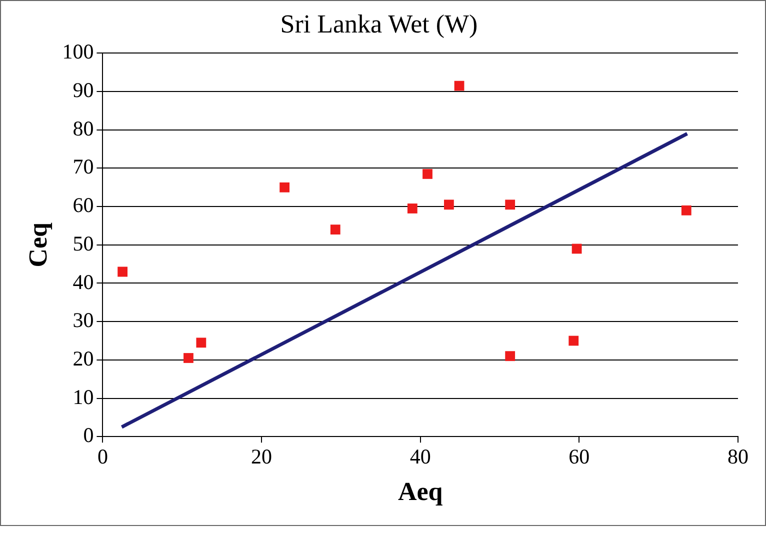 The height and width of the screenshot is (533, 766). I want to click on y-axis-title: Ceq, so click(37, 245).